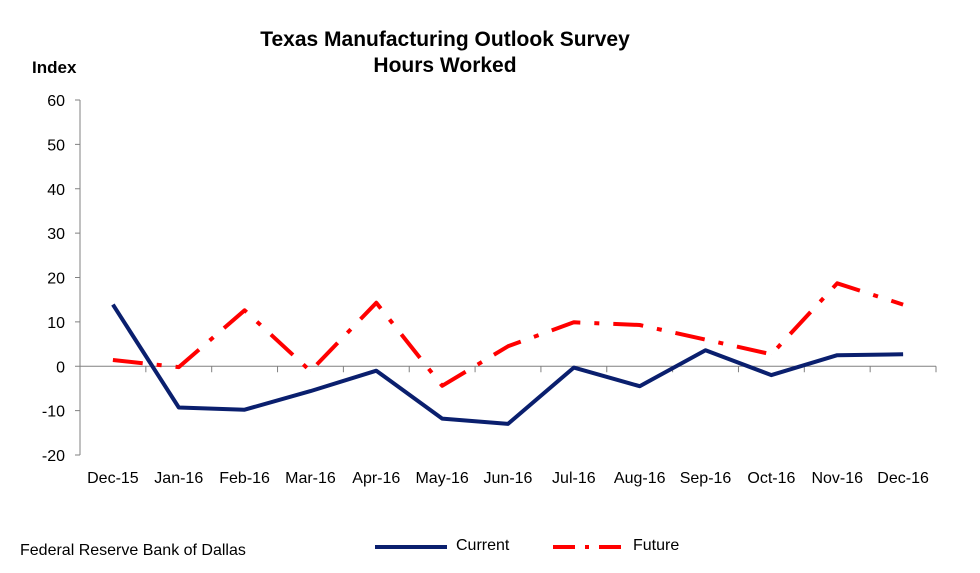  What do you see at coordinates (56, 145) in the screenshot?
I see `y-tick-label: 50` at bounding box center [56, 145].